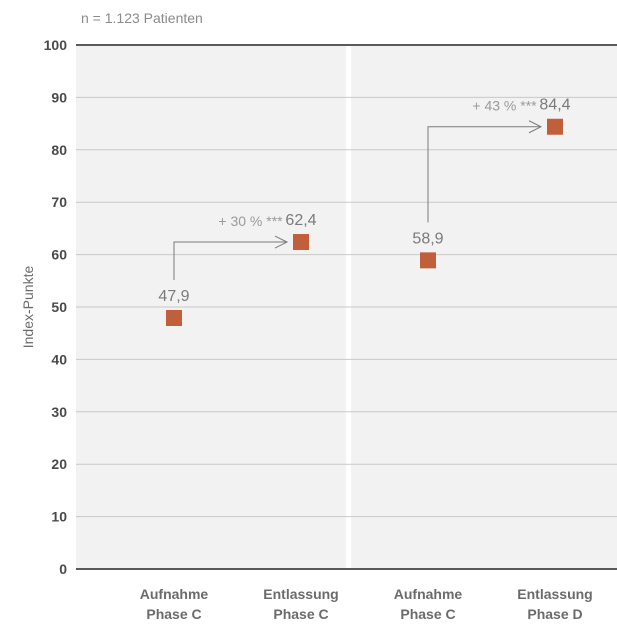 This screenshot has width=617, height=624. Describe the element at coordinates (504, 106) in the screenshot. I see `change-label: + 43 % ***` at that location.